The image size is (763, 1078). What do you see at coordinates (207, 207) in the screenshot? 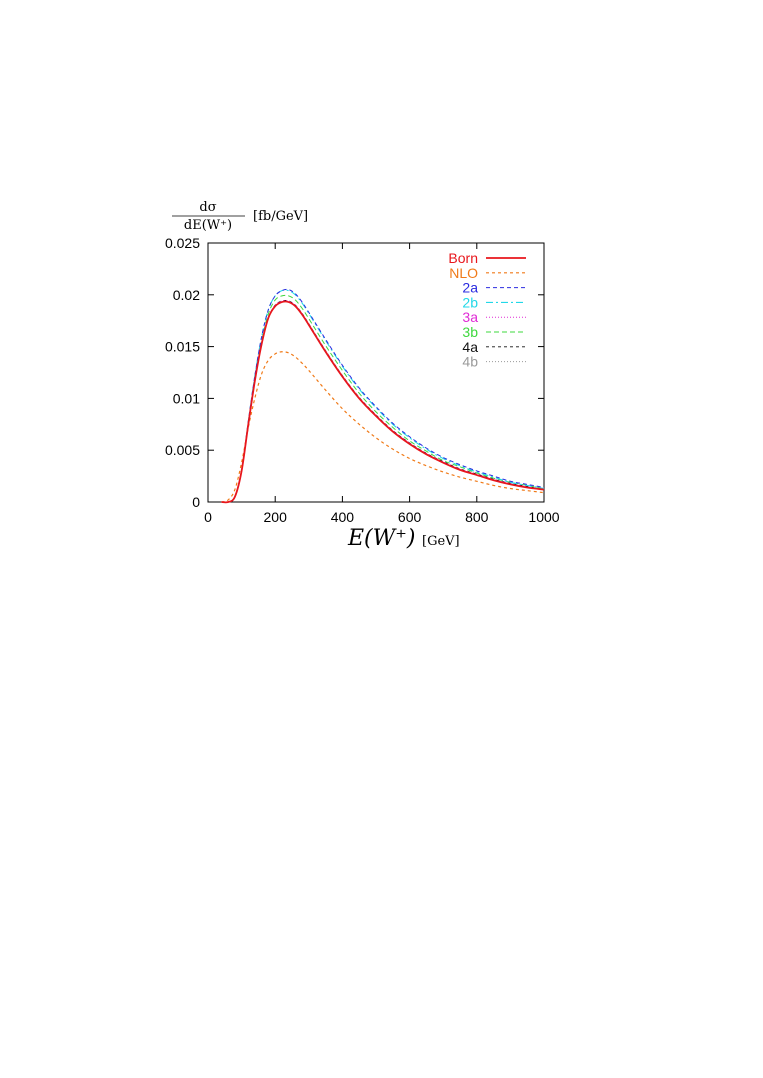
I see `y-label-numerator: dσ` at bounding box center [207, 207].